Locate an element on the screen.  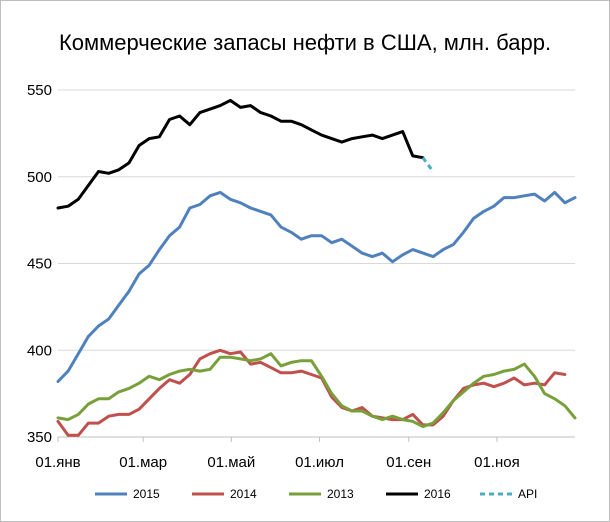
legend-label-2013: 2013 is located at coordinates (340, 494).